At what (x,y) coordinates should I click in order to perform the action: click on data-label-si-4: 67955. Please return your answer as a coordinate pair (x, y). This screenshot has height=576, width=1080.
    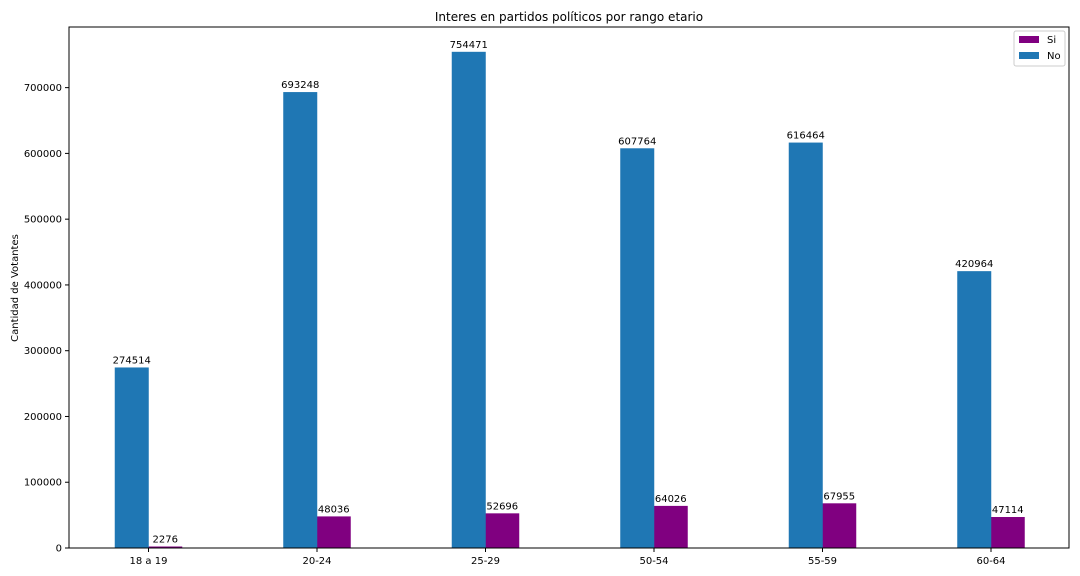
    Looking at the image, I should click on (839, 496).